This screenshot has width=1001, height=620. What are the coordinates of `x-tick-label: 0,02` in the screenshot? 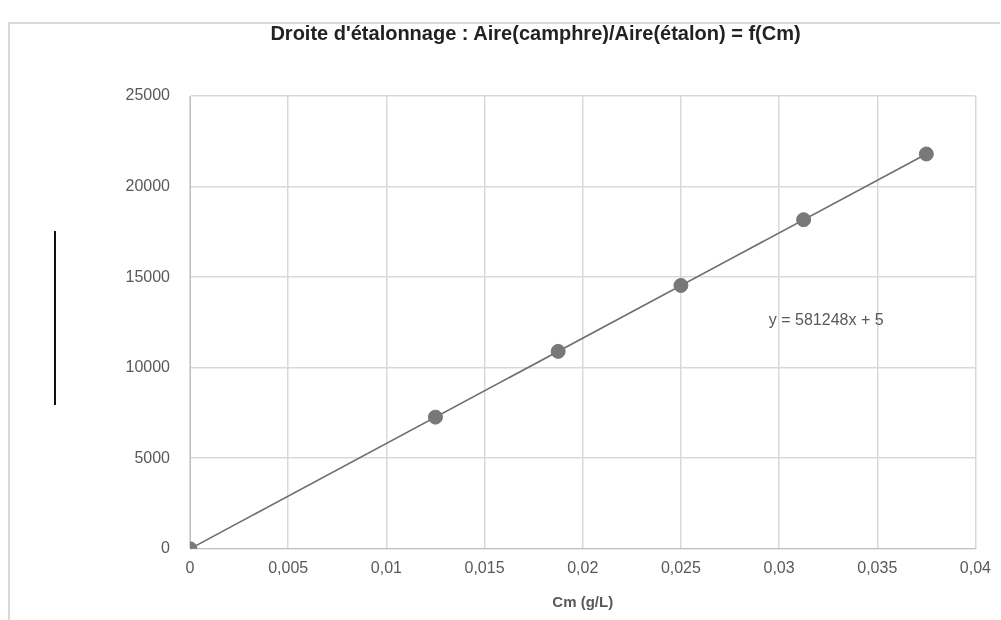 It's located at (583, 567).